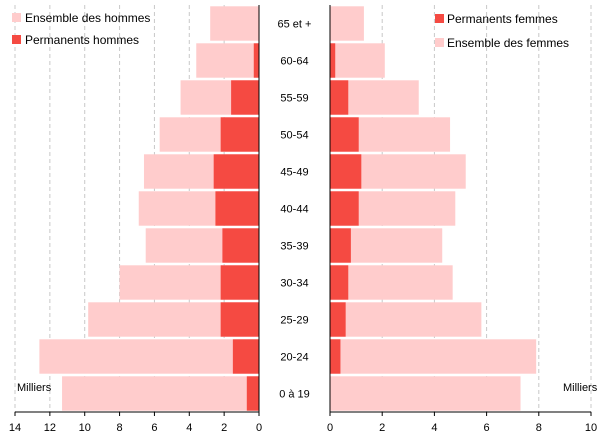  I want to click on legend-swatch-permanents-femmes, so click(439, 18).